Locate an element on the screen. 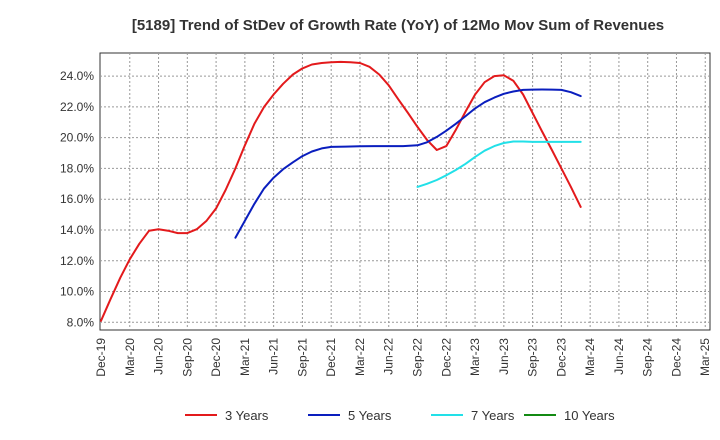  x-tick-label: Mar-25 is located at coordinates (705, 357).